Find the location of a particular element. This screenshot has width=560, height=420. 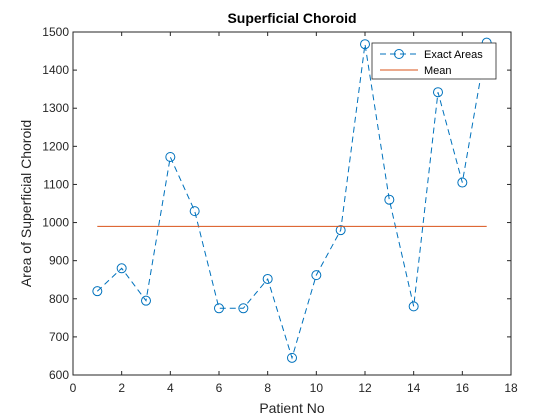

y-tick-label: 600 is located at coordinates (59, 375).